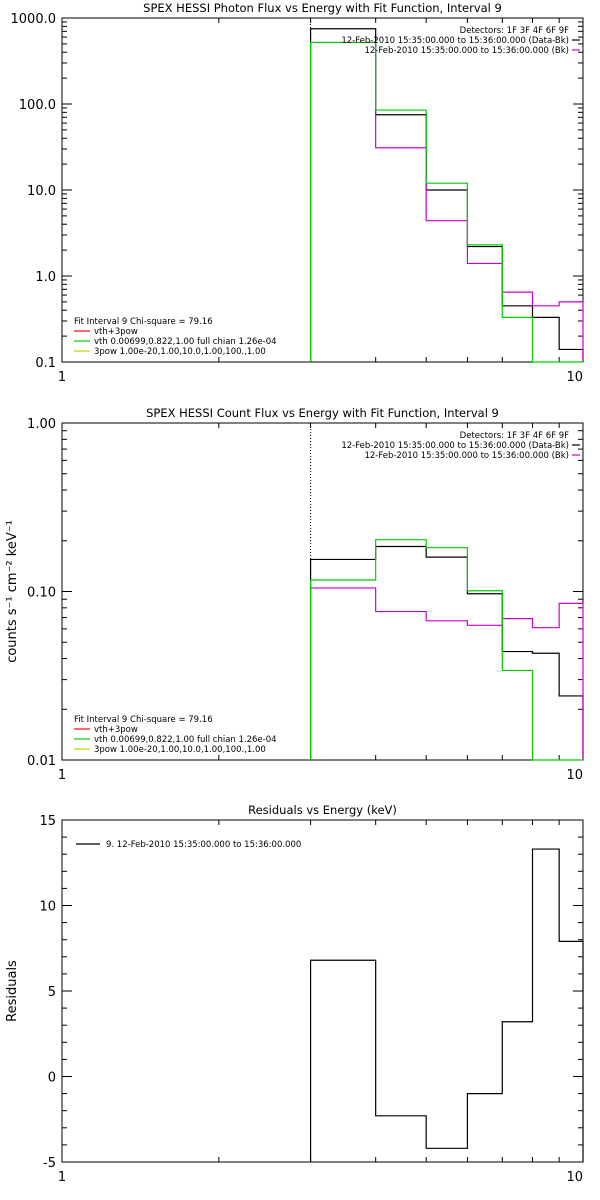 The width and height of the screenshot is (600, 1200). Describe the element at coordinates (446, 1005) in the screenshot. I see `series-9-12-feb-2010-15-35-00-000-to-15-36-00-000-line` at that location.